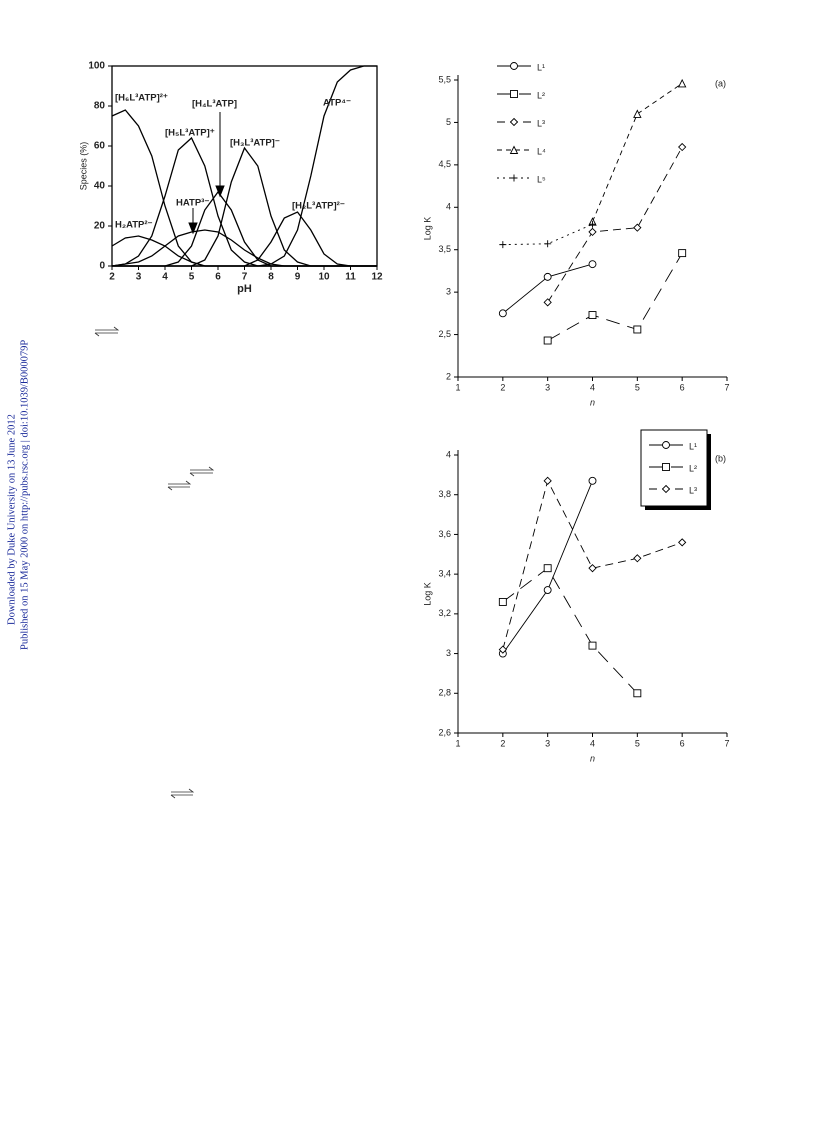 Image resolution: width=817 pixels, height=1147 pixels. What do you see at coordinates (141, 98) in the screenshot?
I see `curve-label: [H₆L³ATP]²⁺` at bounding box center [141, 98].